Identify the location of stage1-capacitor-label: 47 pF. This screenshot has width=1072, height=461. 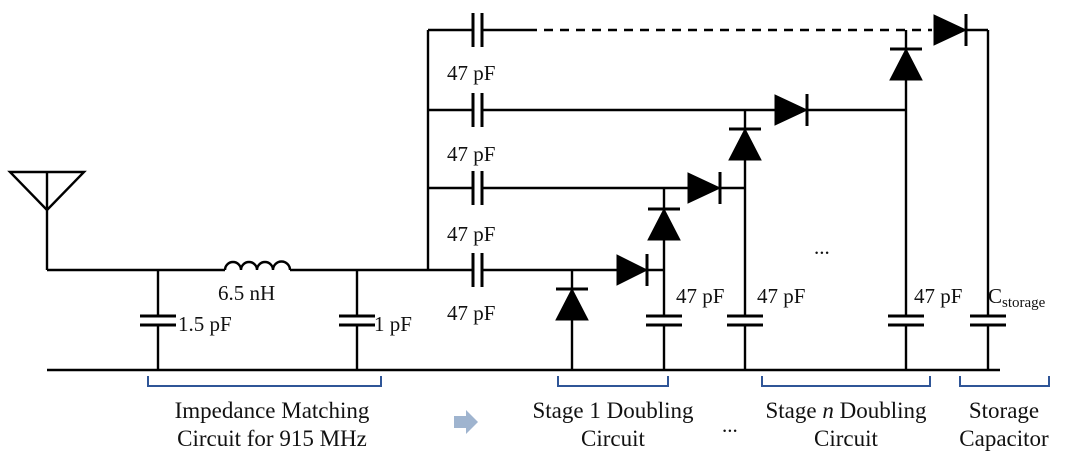
(700, 296).